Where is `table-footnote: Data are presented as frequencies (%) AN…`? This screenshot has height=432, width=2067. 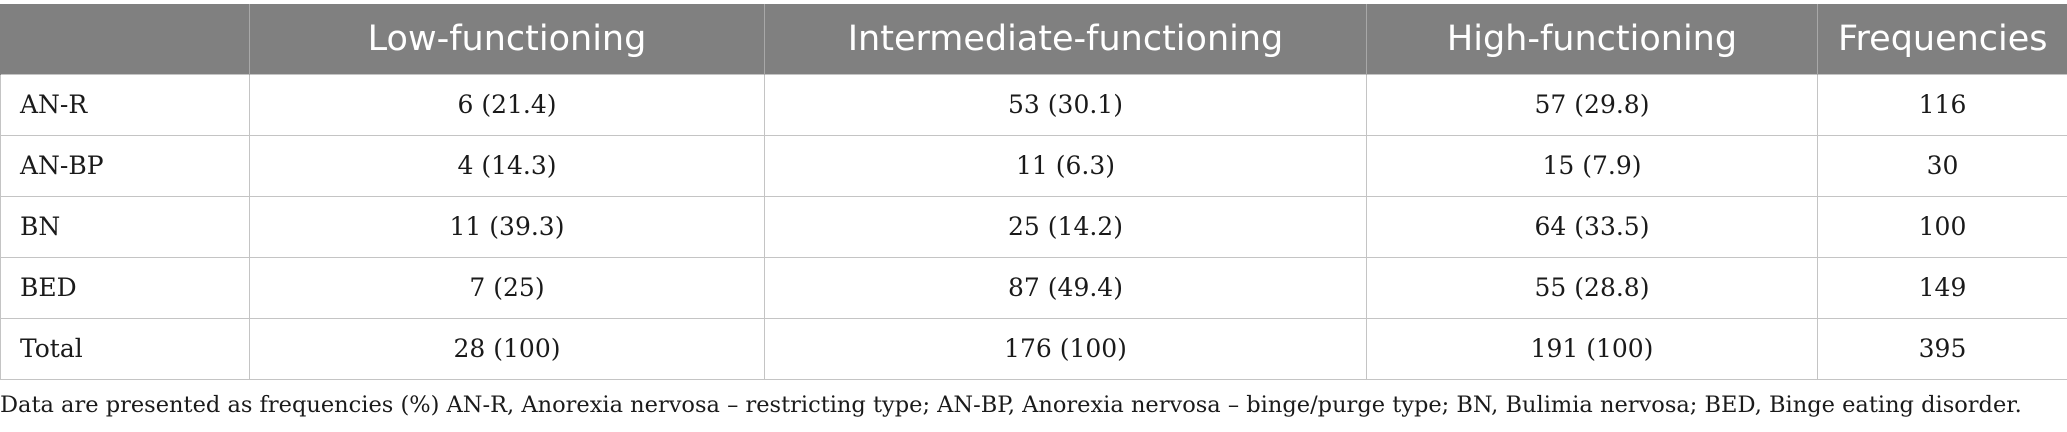 table-footnote: Data are presented as frequencies (%) AN… is located at coordinates (1011, 405).